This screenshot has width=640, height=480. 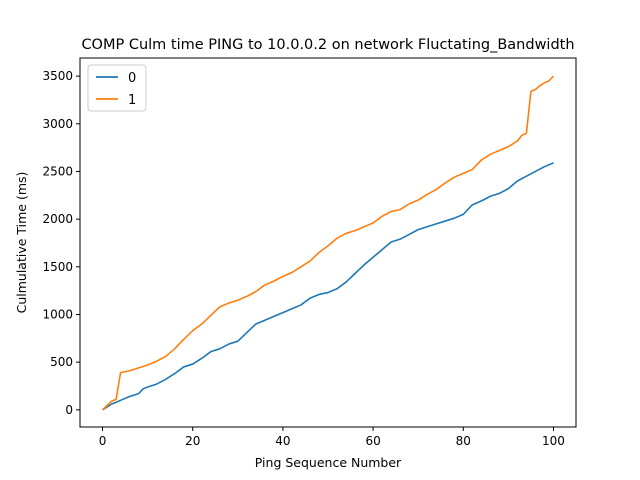 I want to click on x-tick-label: 0, so click(x=103, y=441).